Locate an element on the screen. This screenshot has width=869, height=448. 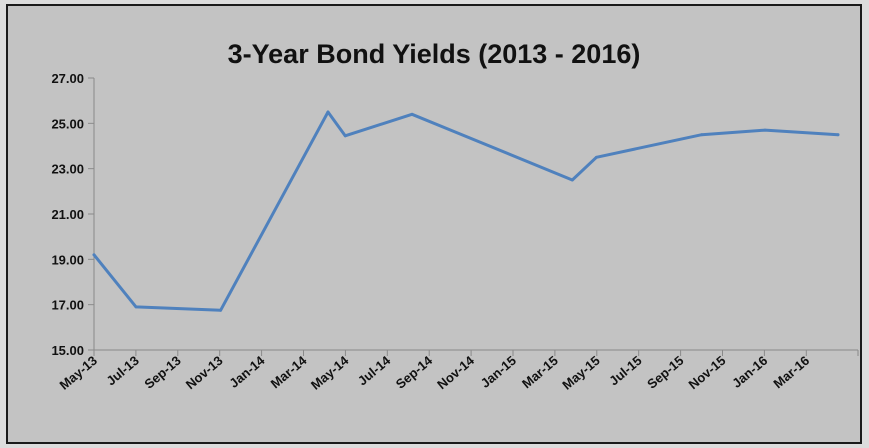
x-tick-label: Jul-15 is located at coordinates (625, 371).